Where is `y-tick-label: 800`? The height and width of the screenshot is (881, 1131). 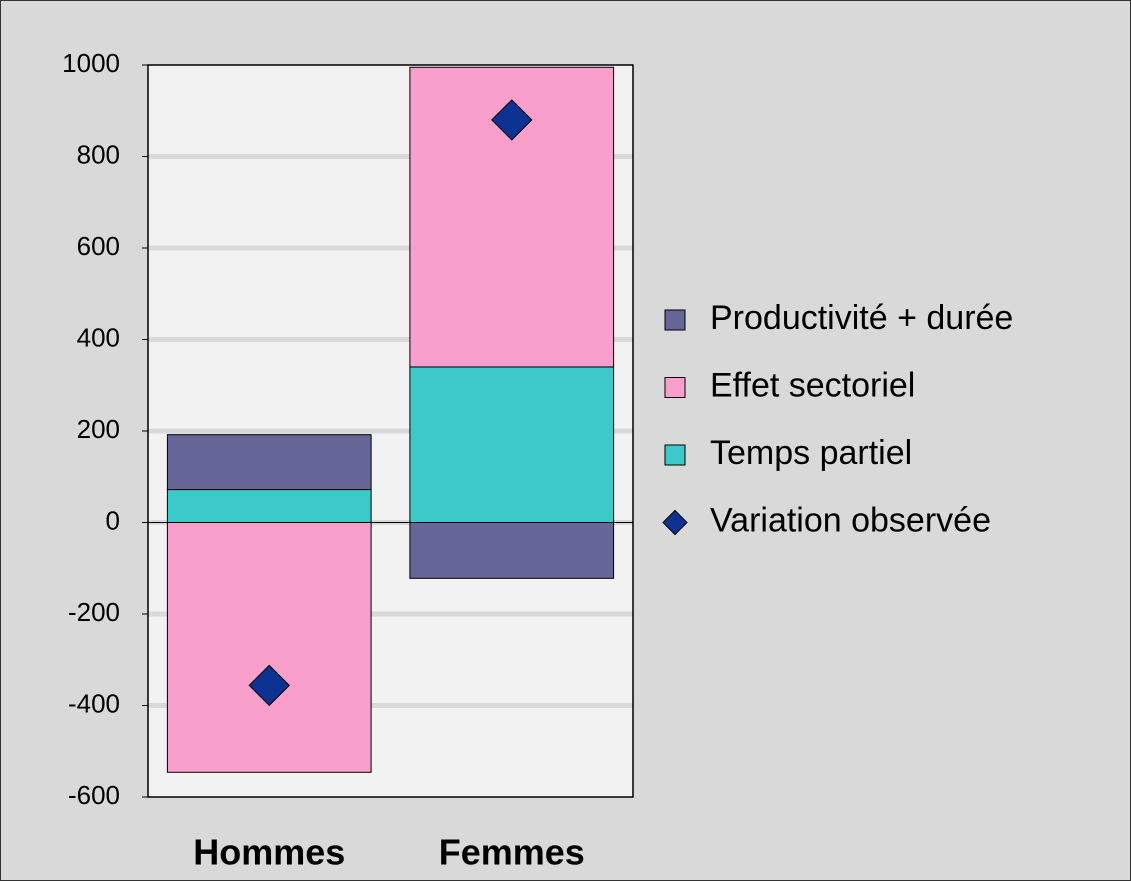 y-tick-label: 800 is located at coordinates (98, 154).